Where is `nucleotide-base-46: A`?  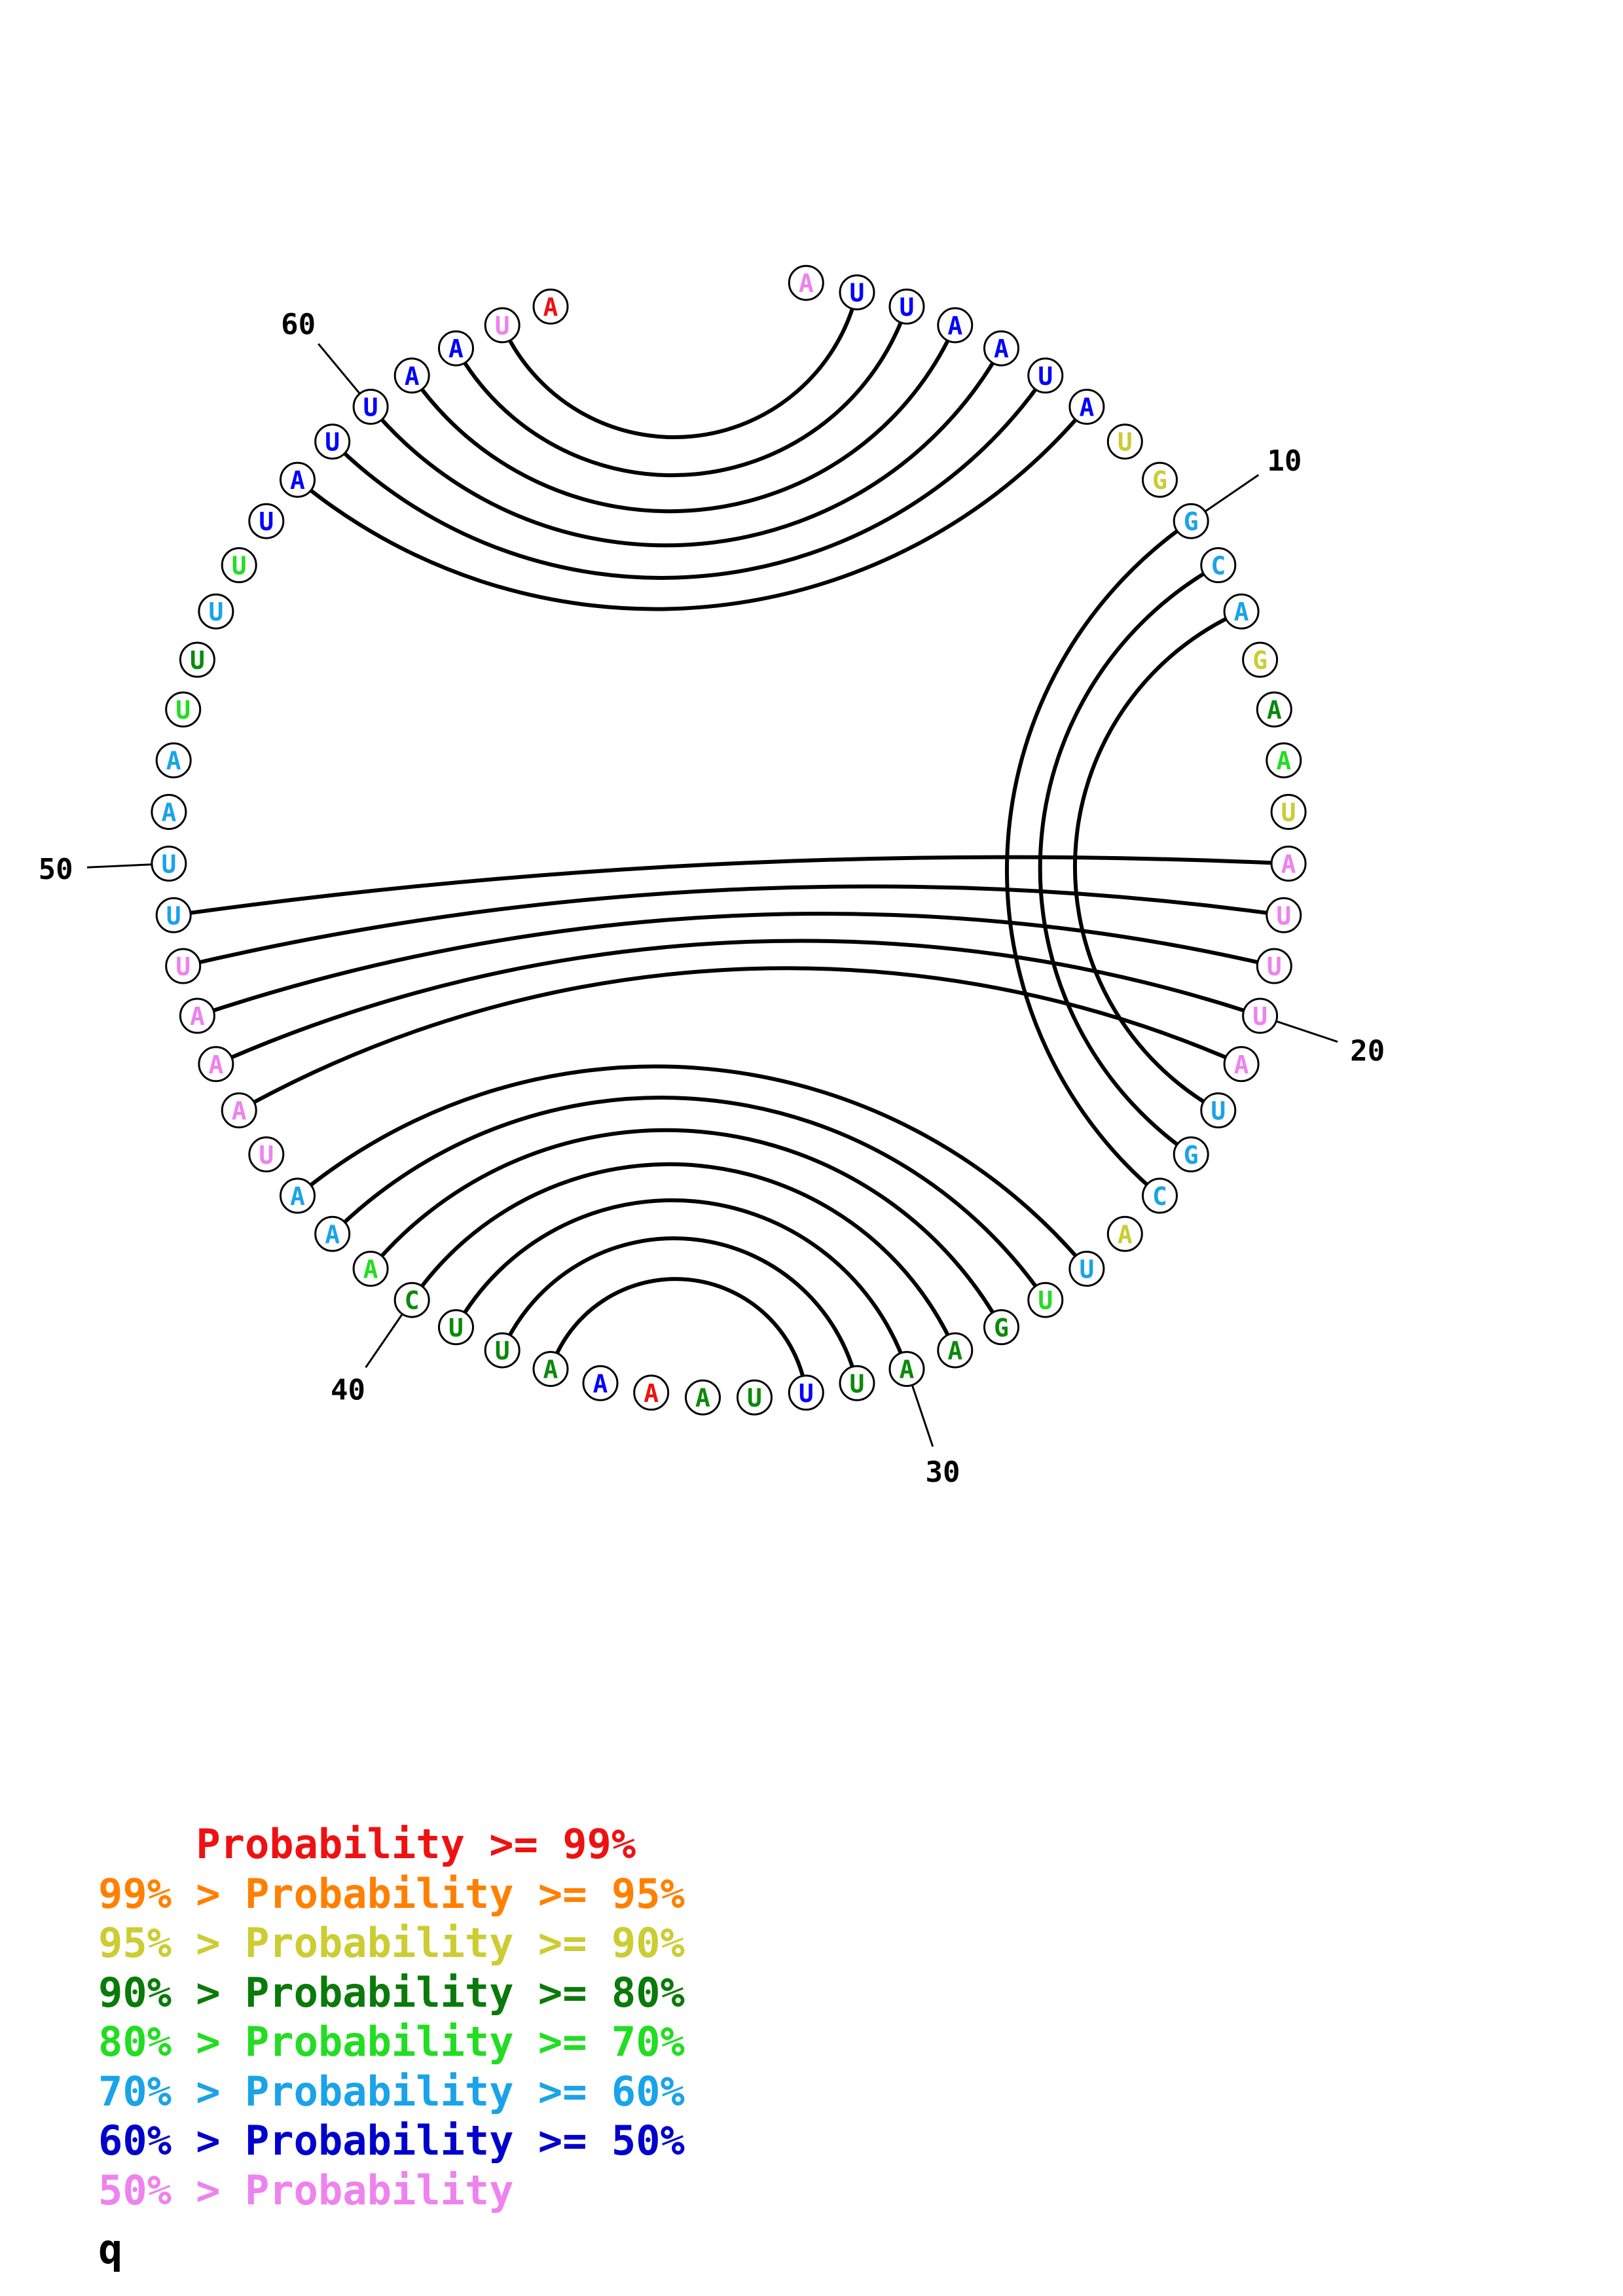 nucleotide-base-46: A is located at coordinates (215, 1064).